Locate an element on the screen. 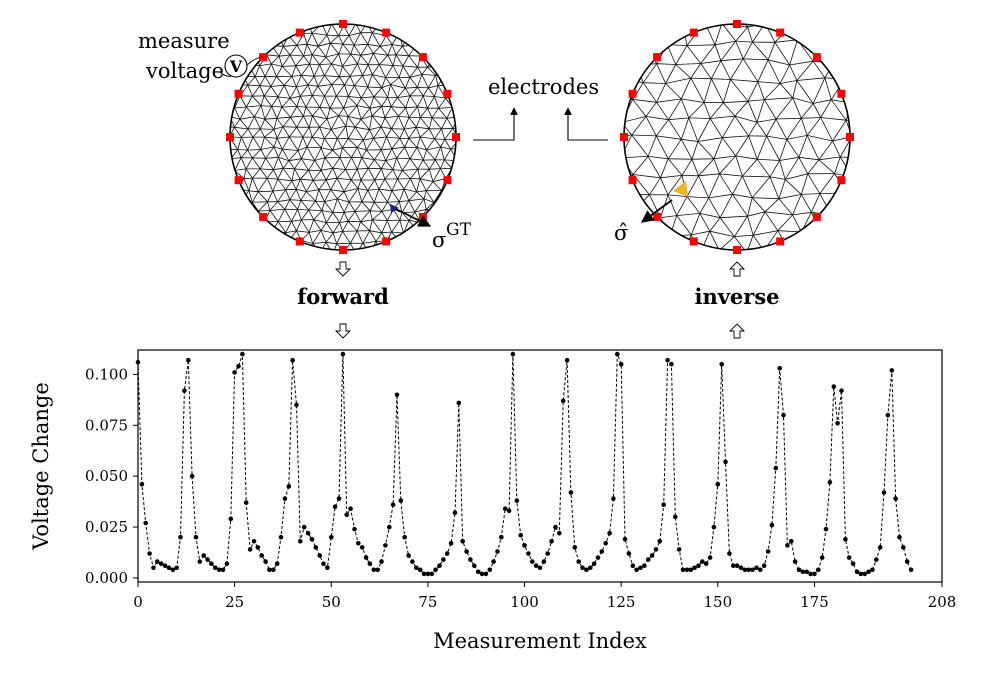  y-tick-label: 0.025 is located at coordinates (106, 527).